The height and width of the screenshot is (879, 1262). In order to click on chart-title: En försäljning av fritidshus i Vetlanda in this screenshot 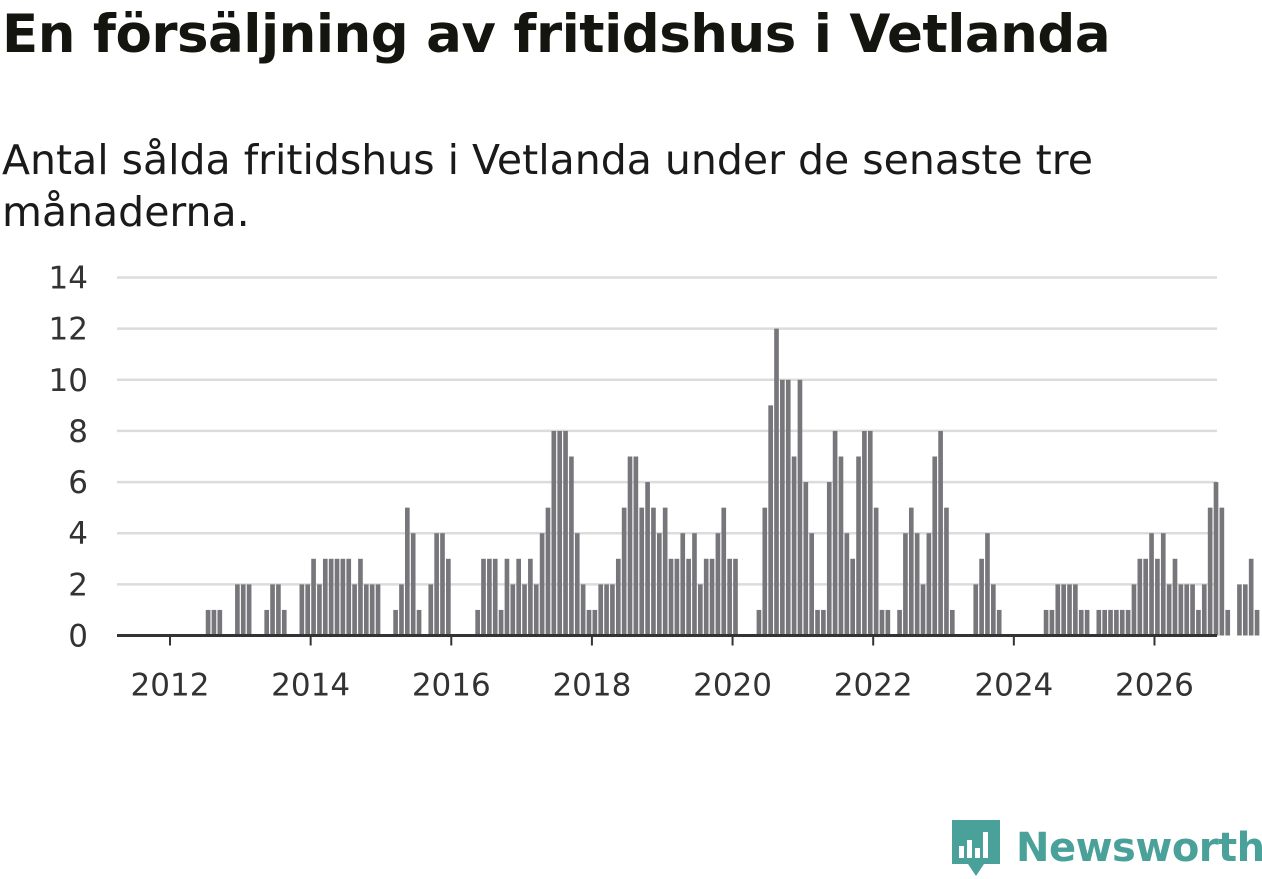, I will do `click(556, 34)`.